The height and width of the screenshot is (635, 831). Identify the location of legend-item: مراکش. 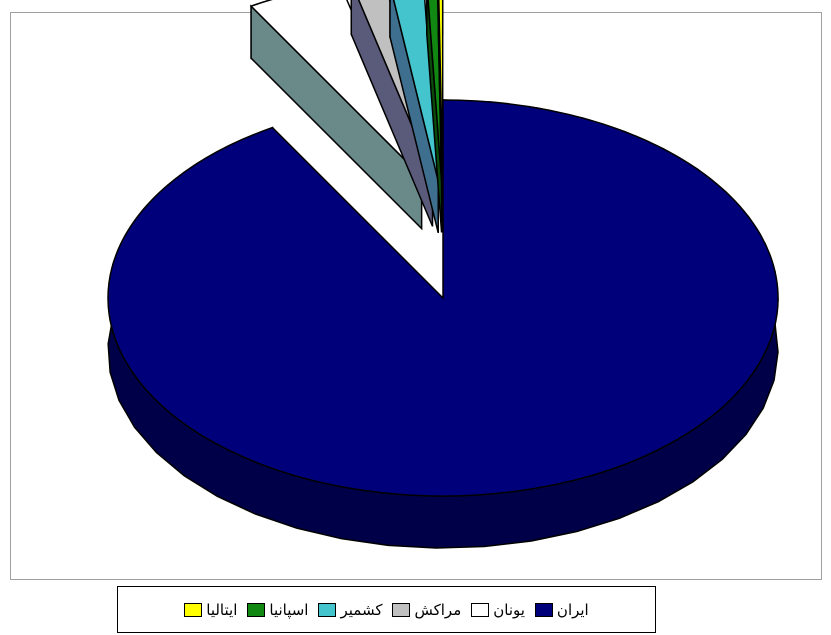
(426, 610).